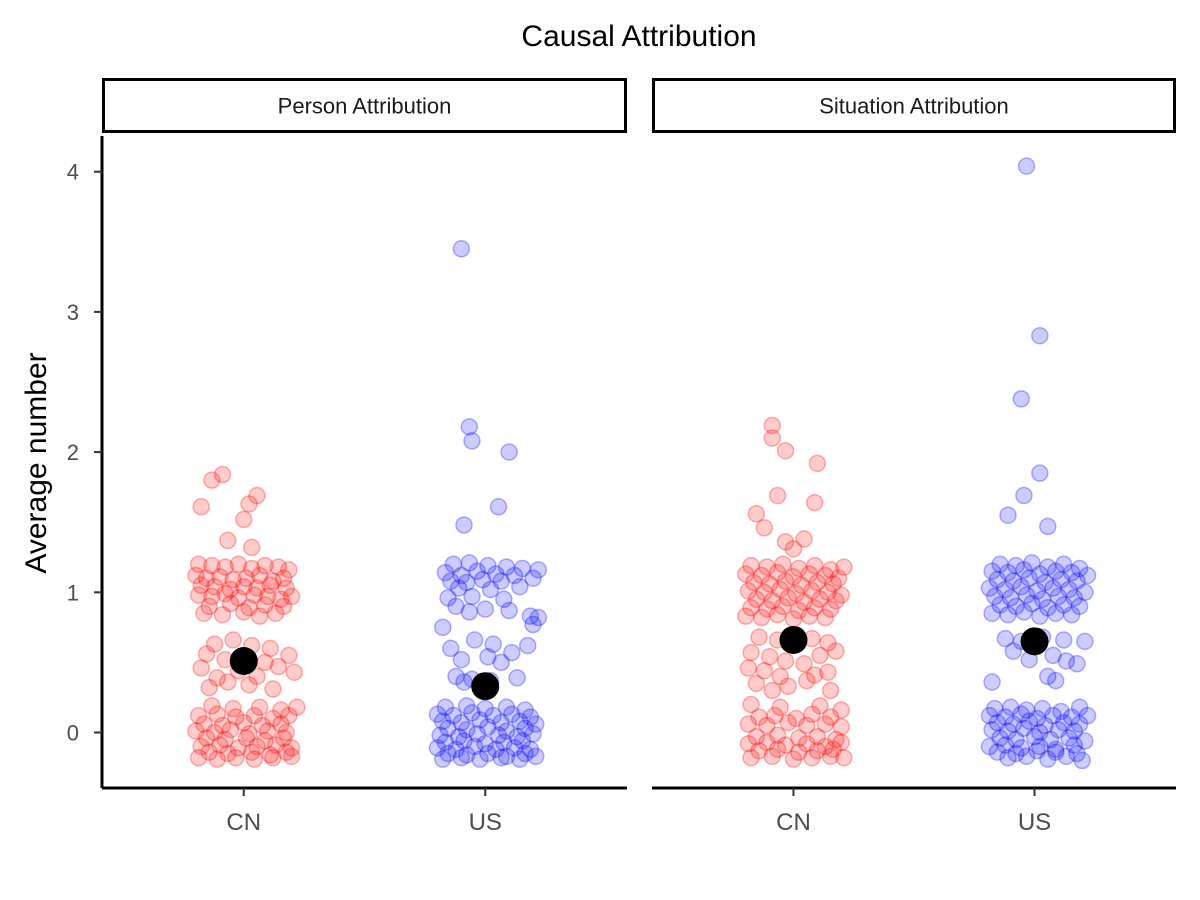 The image size is (1200, 900). Describe the element at coordinates (243, 660) in the screenshot. I see `mean-point` at that location.